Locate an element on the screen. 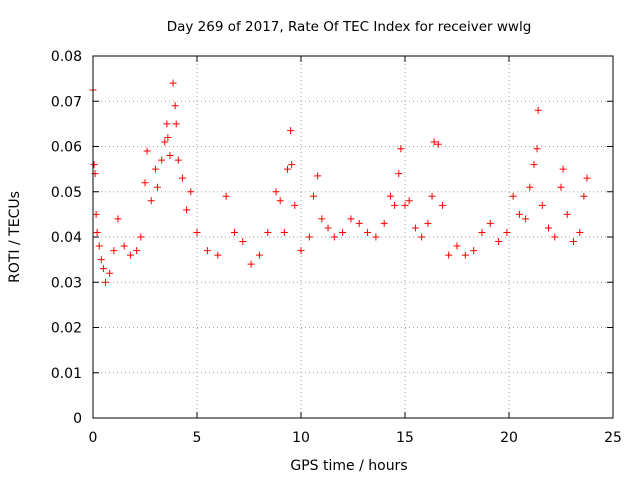 This screenshot has height=480, width=640. y-axis-label: ROTI / TECUs is located at coordinates (15, 237).